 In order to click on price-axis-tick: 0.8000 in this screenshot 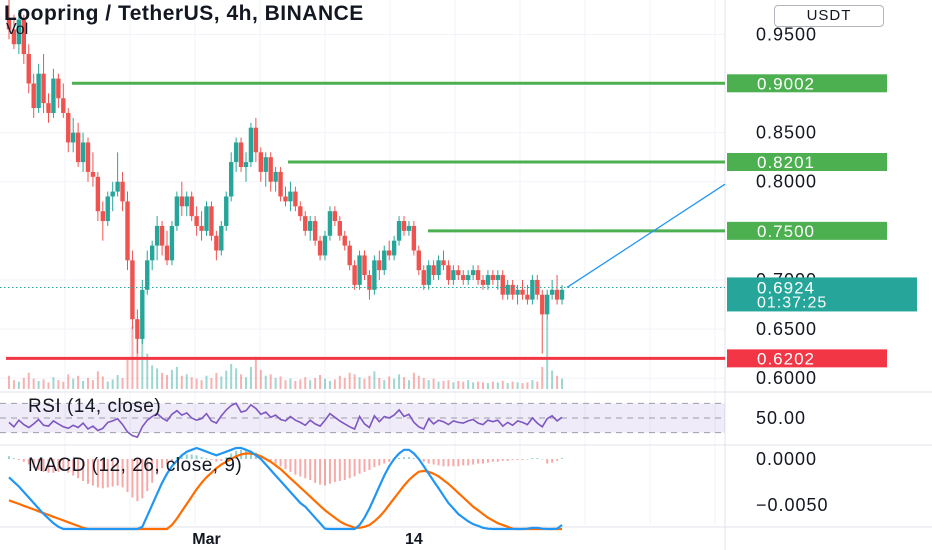, I will do `click(786, 182)`.